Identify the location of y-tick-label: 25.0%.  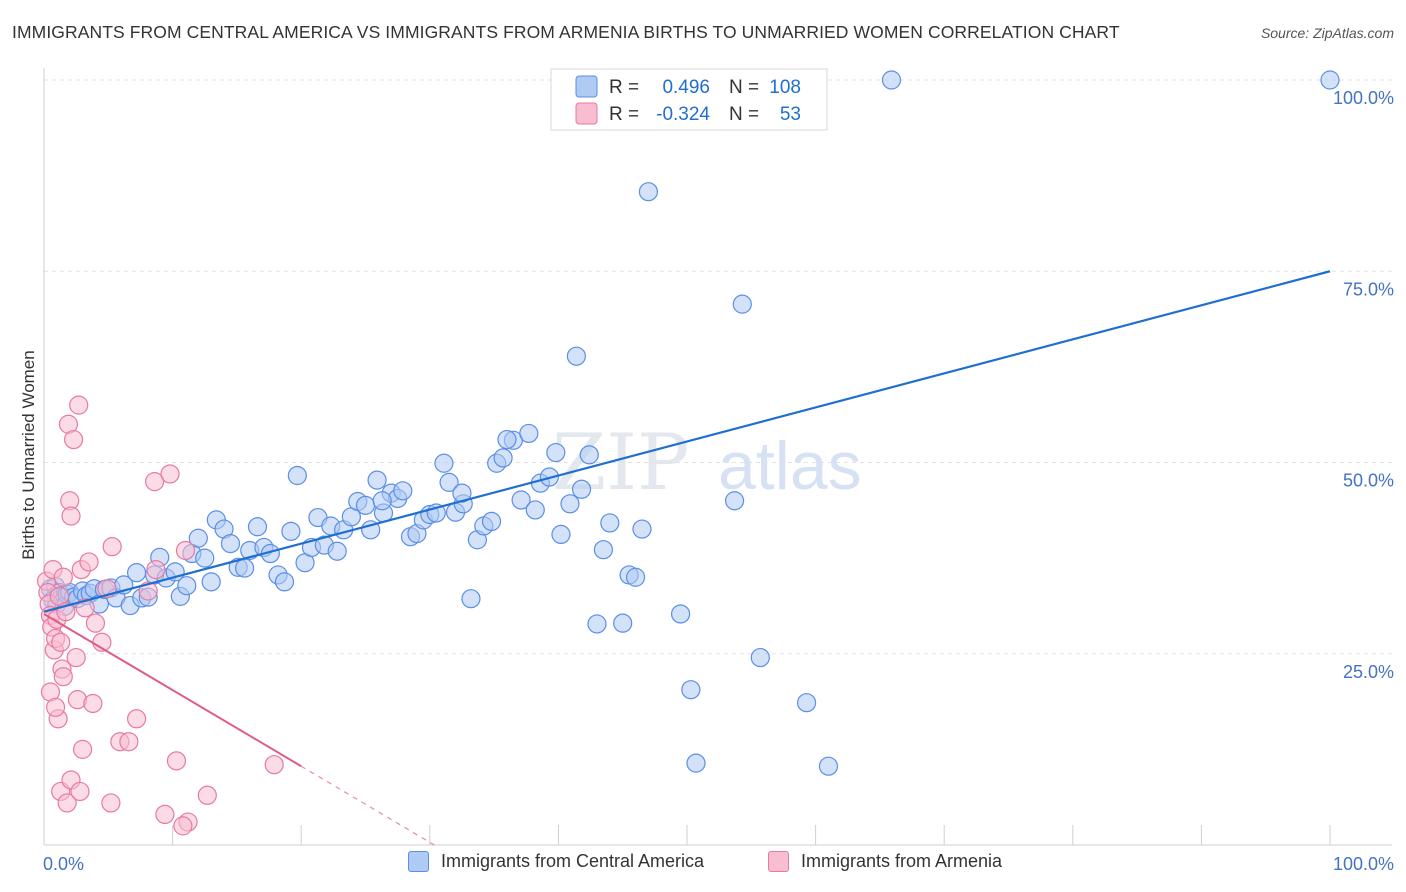
(1368, 672).